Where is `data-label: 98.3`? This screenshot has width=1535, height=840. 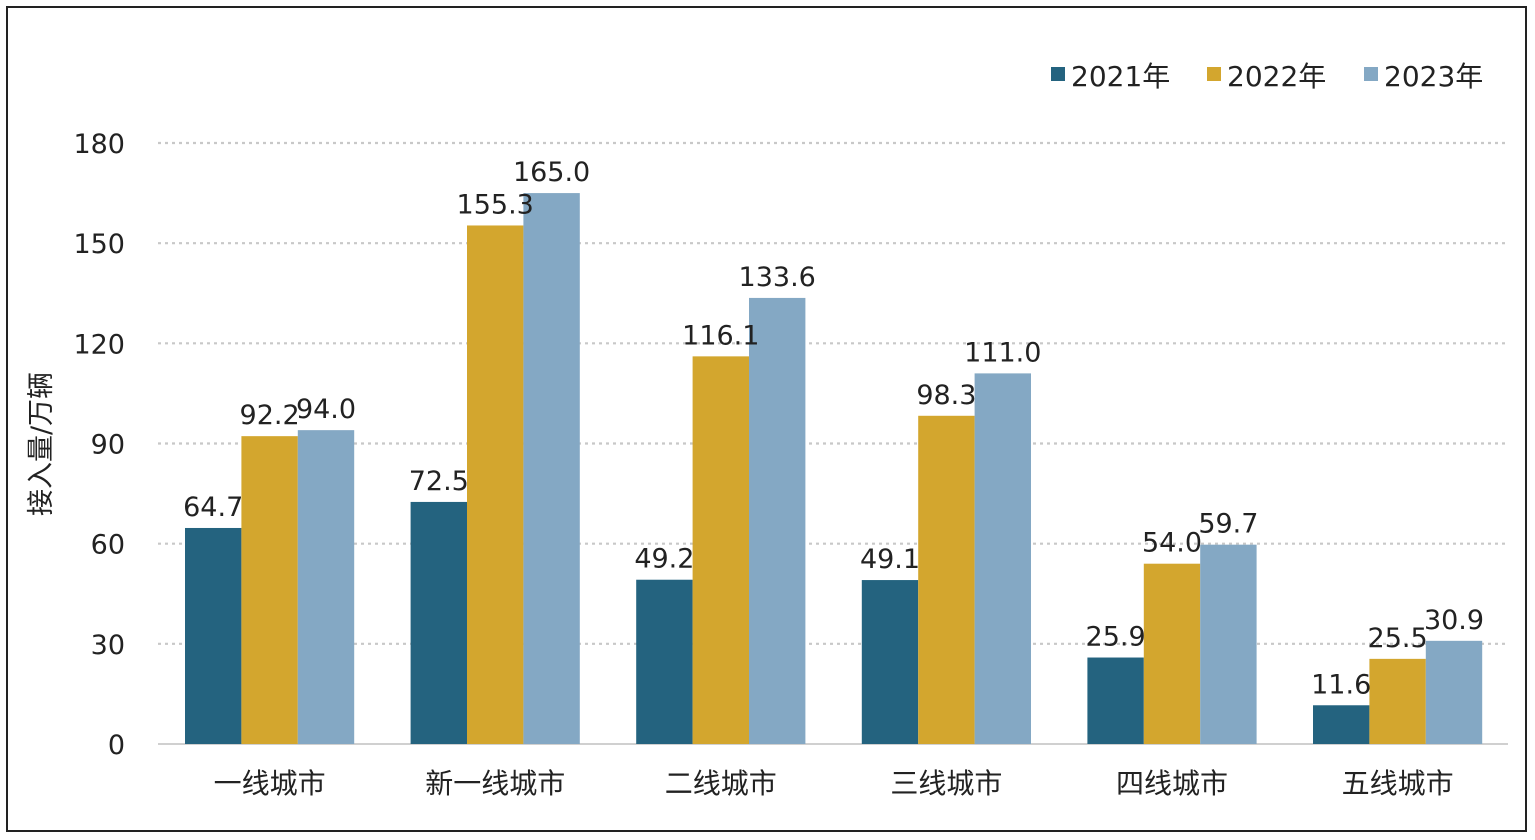
data-label: 98.3 is located at coordinates (946, 395).